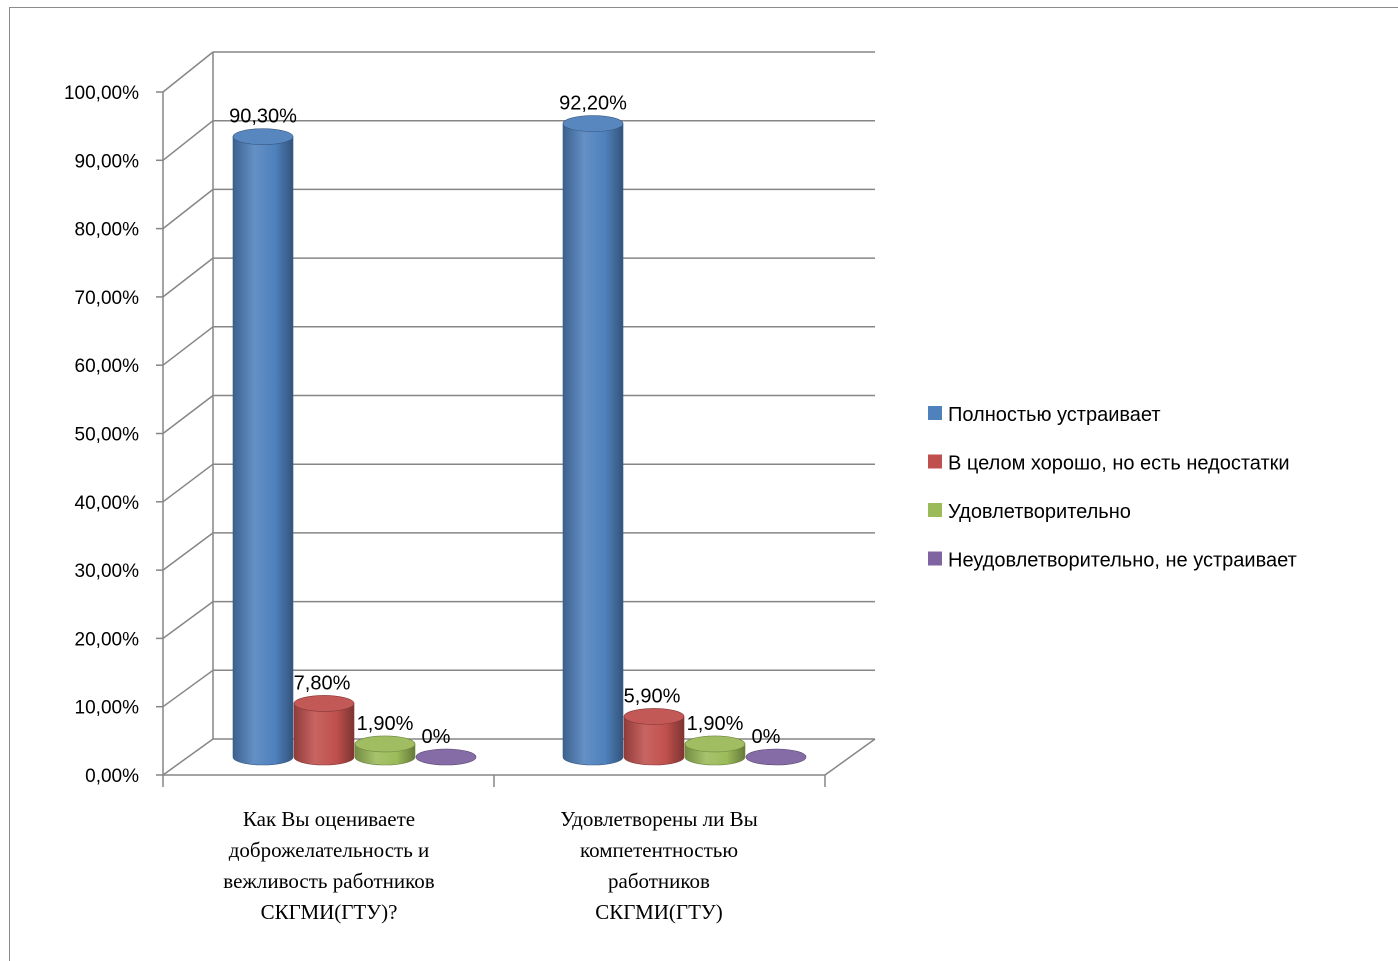  What do you see at coordinates (593, 104) in the screenshot?
I see `data-label: 92,20%` at bounding box center [593, 104].